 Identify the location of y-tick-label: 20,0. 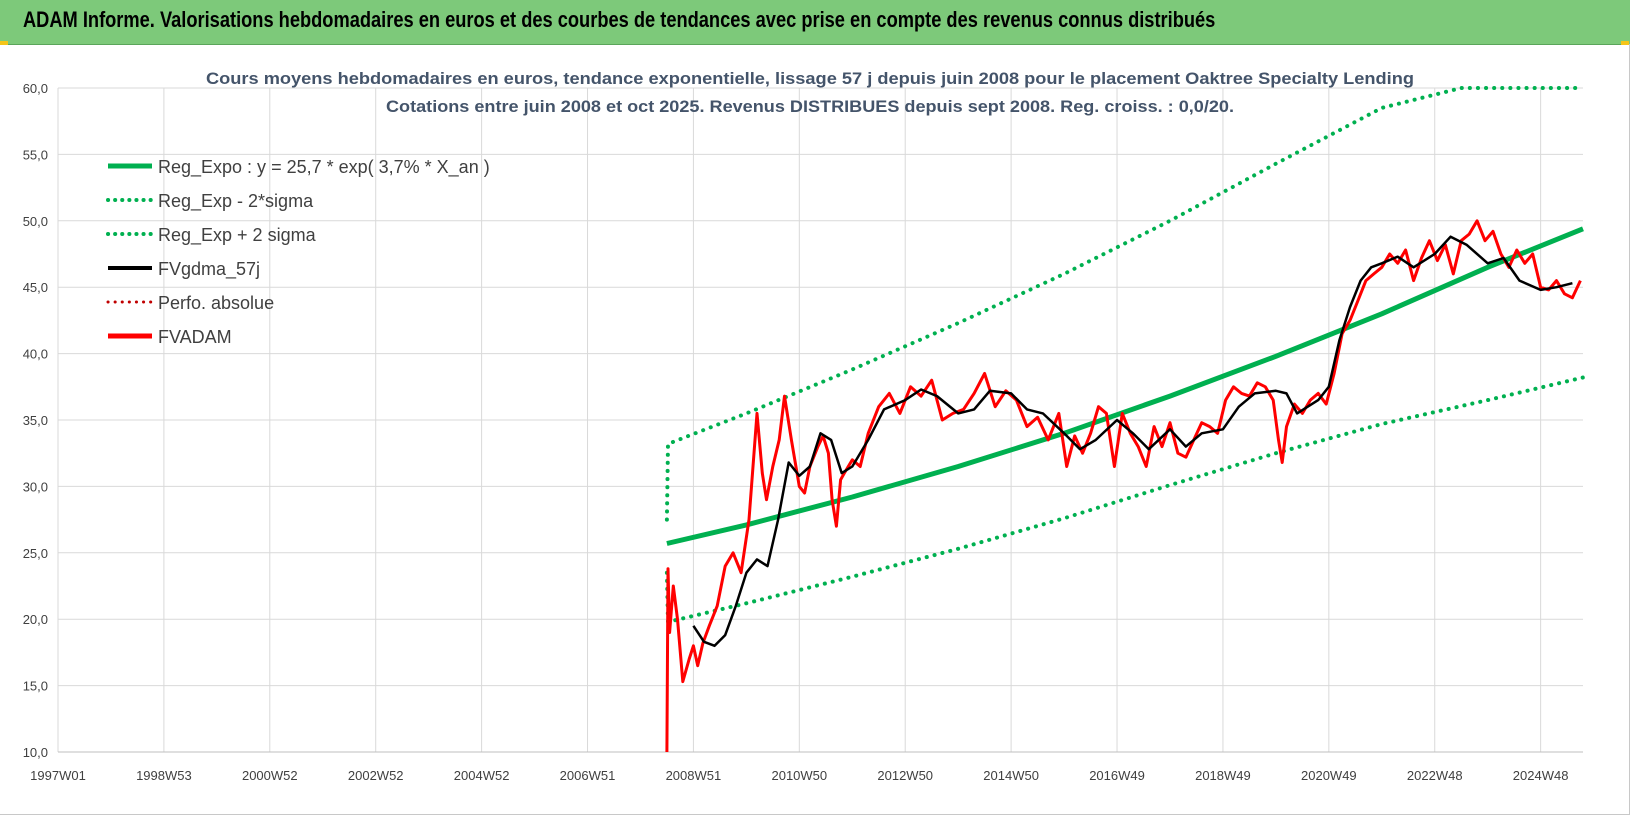
(35, 619).